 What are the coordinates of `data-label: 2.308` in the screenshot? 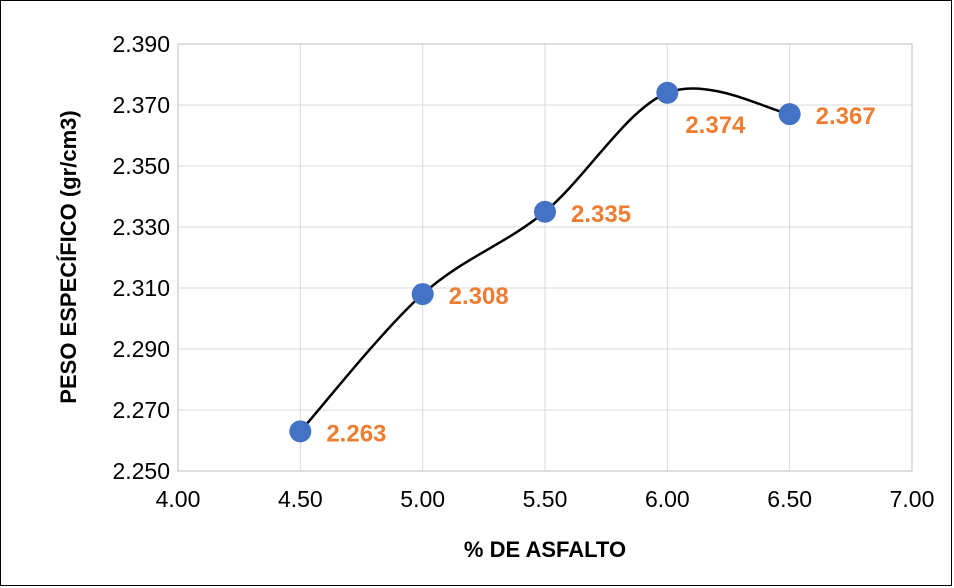 It's located at (479, 296).